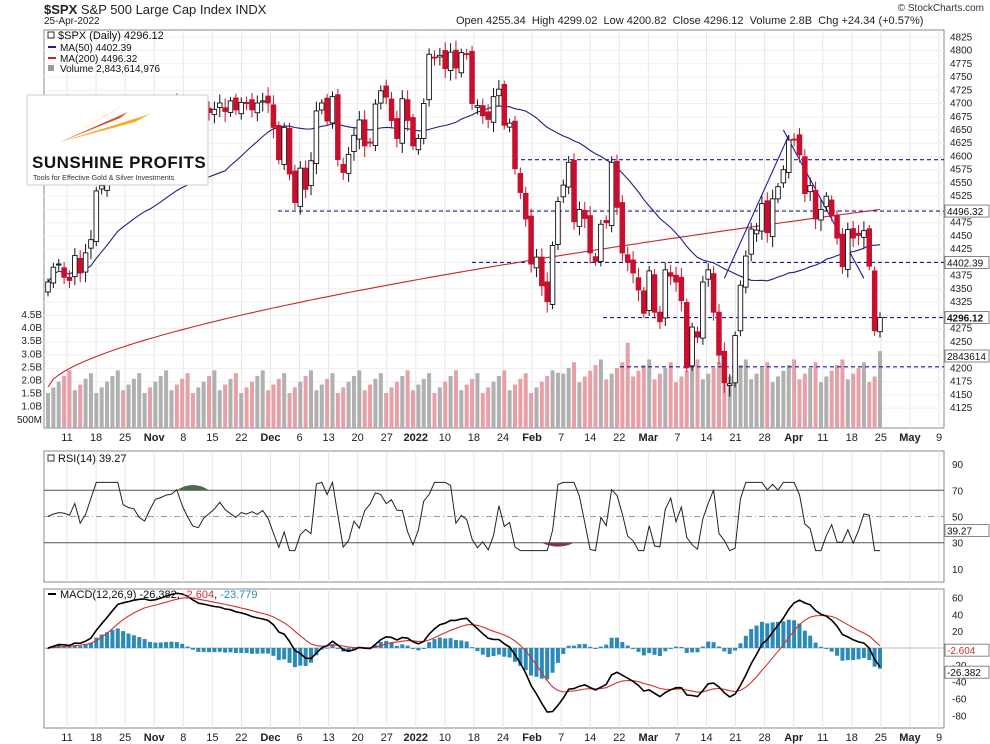 The image size is (990, 744). What do you see at coordinates (29, 420) in the screenshot?
I see `volume-tick-label: 500M` at bounding box center [29, 420].